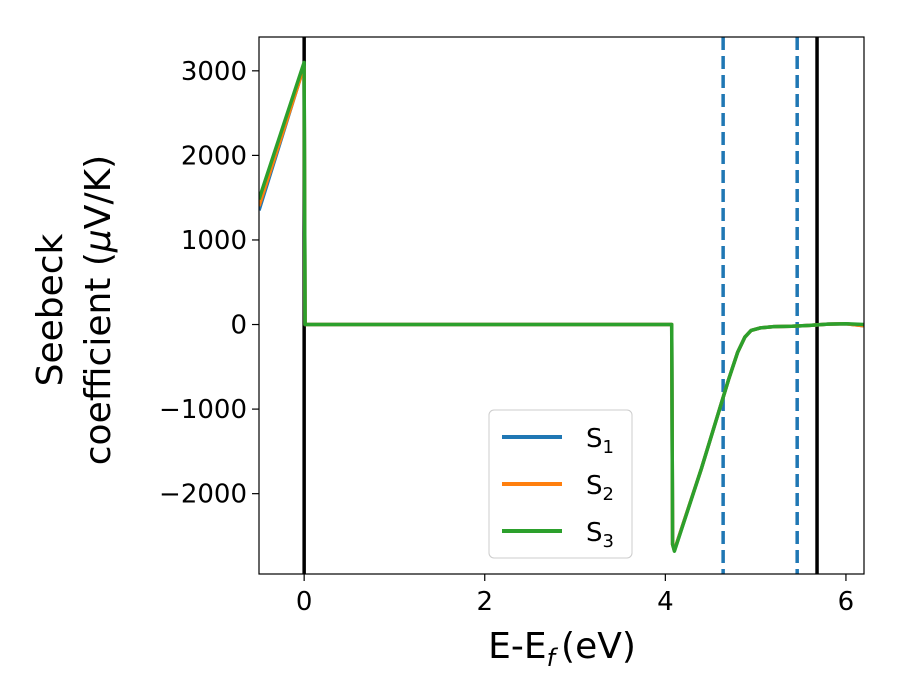 The image size is (900, 700). What do you see at coordinates (484, 602) in the screenshot?
I see `x-tick-label: 2` at bounding box center [484, 602].